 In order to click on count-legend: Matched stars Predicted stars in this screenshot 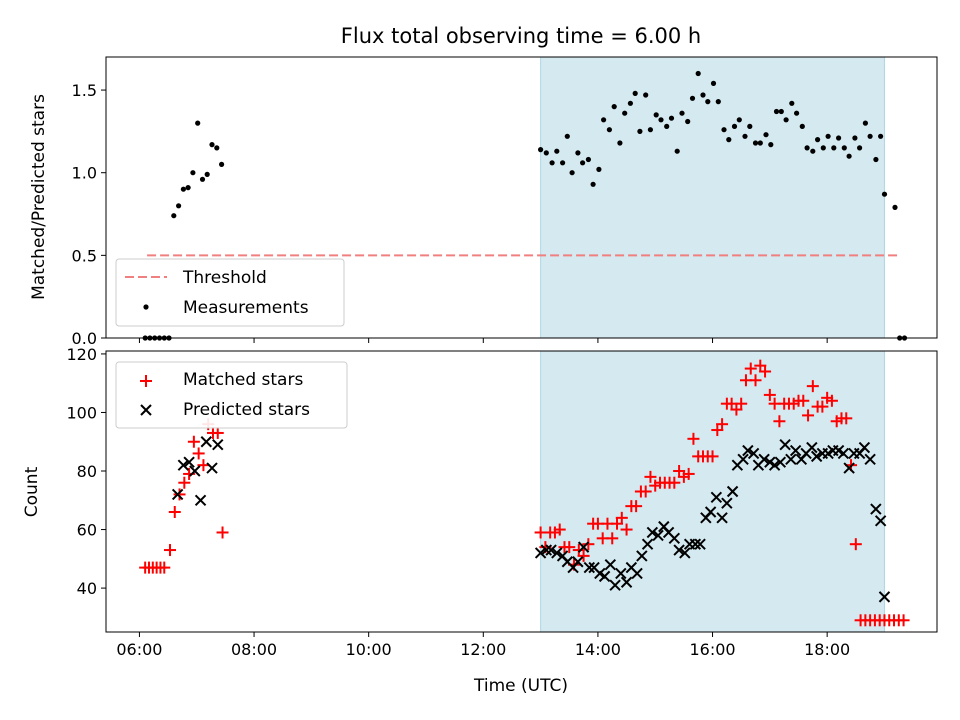, I will do `click(231, 395)`.